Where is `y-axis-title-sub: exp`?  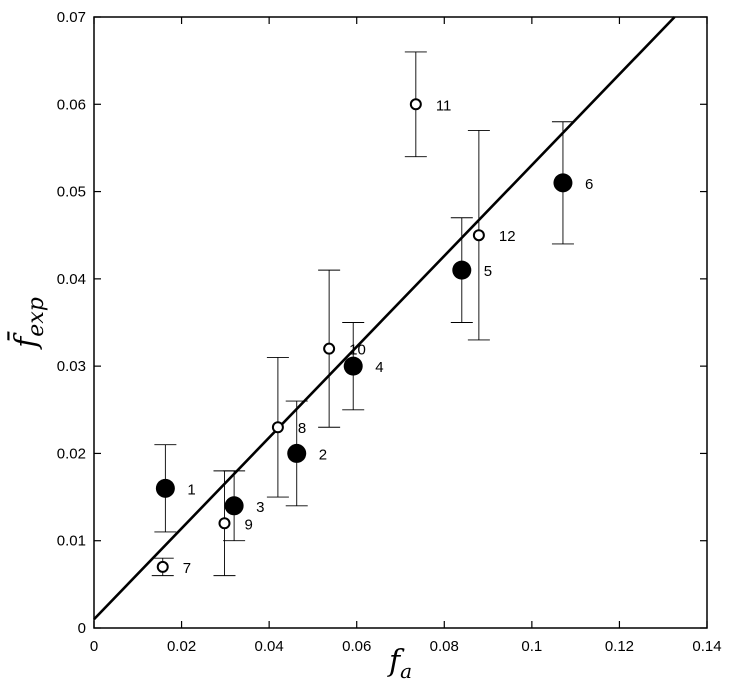
y-axis-title-sub: exp is located at coordinates (36, 317).